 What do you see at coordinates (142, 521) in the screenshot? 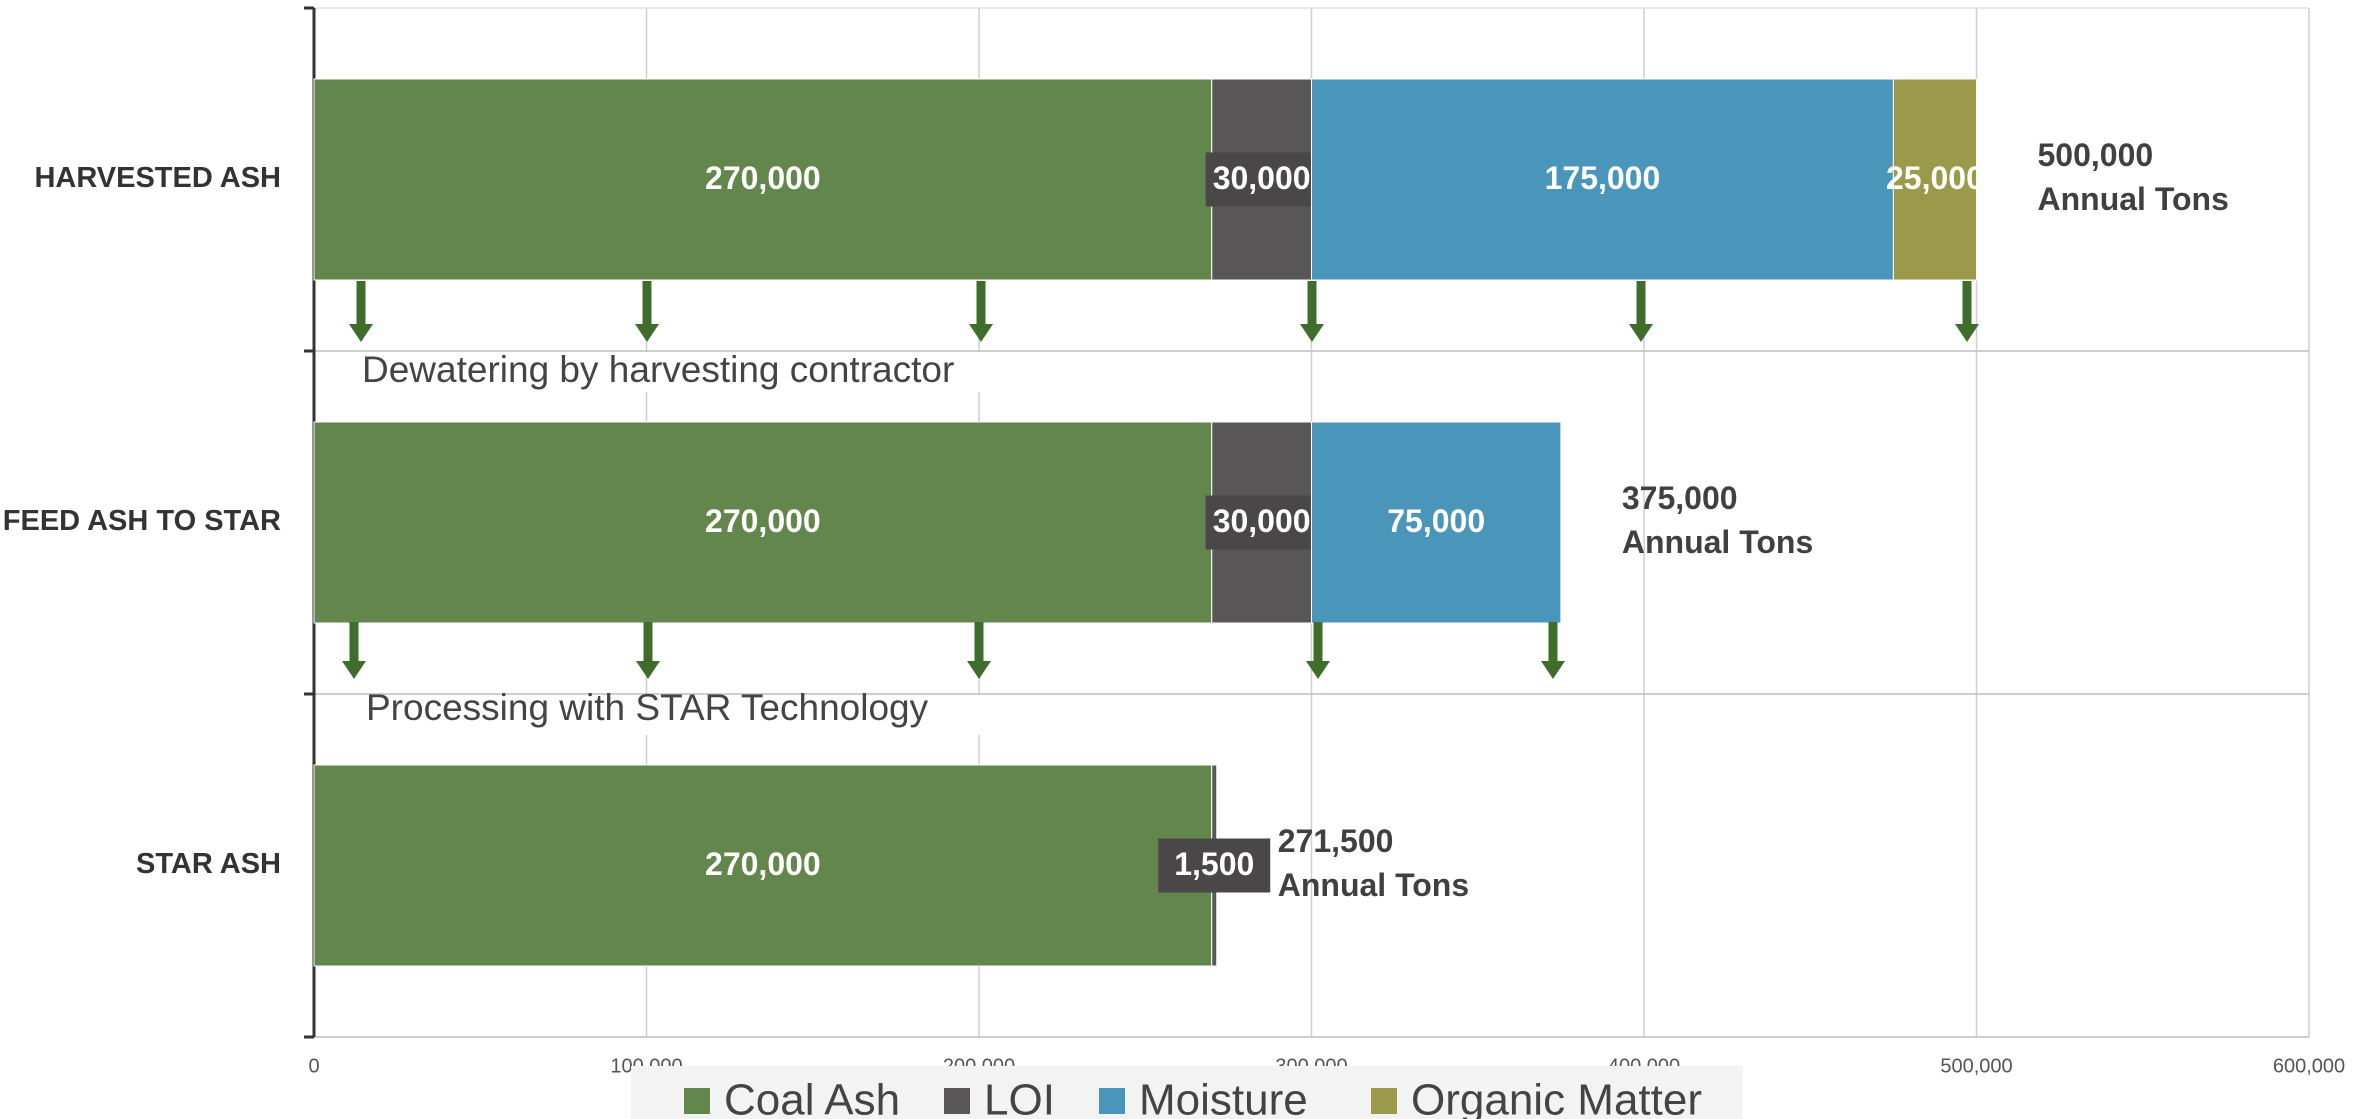
I see `category-label: FEED ASH TO STAR` at bounding box center [142, 521].